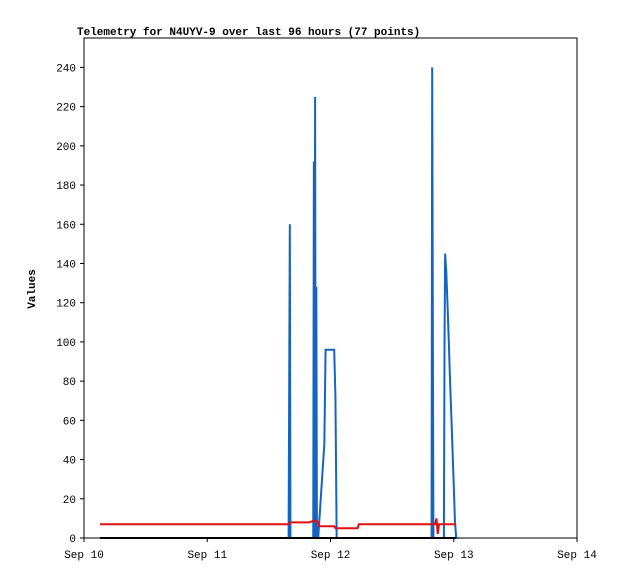  I want to click on y-tick-label: 120, so click(66, 305).